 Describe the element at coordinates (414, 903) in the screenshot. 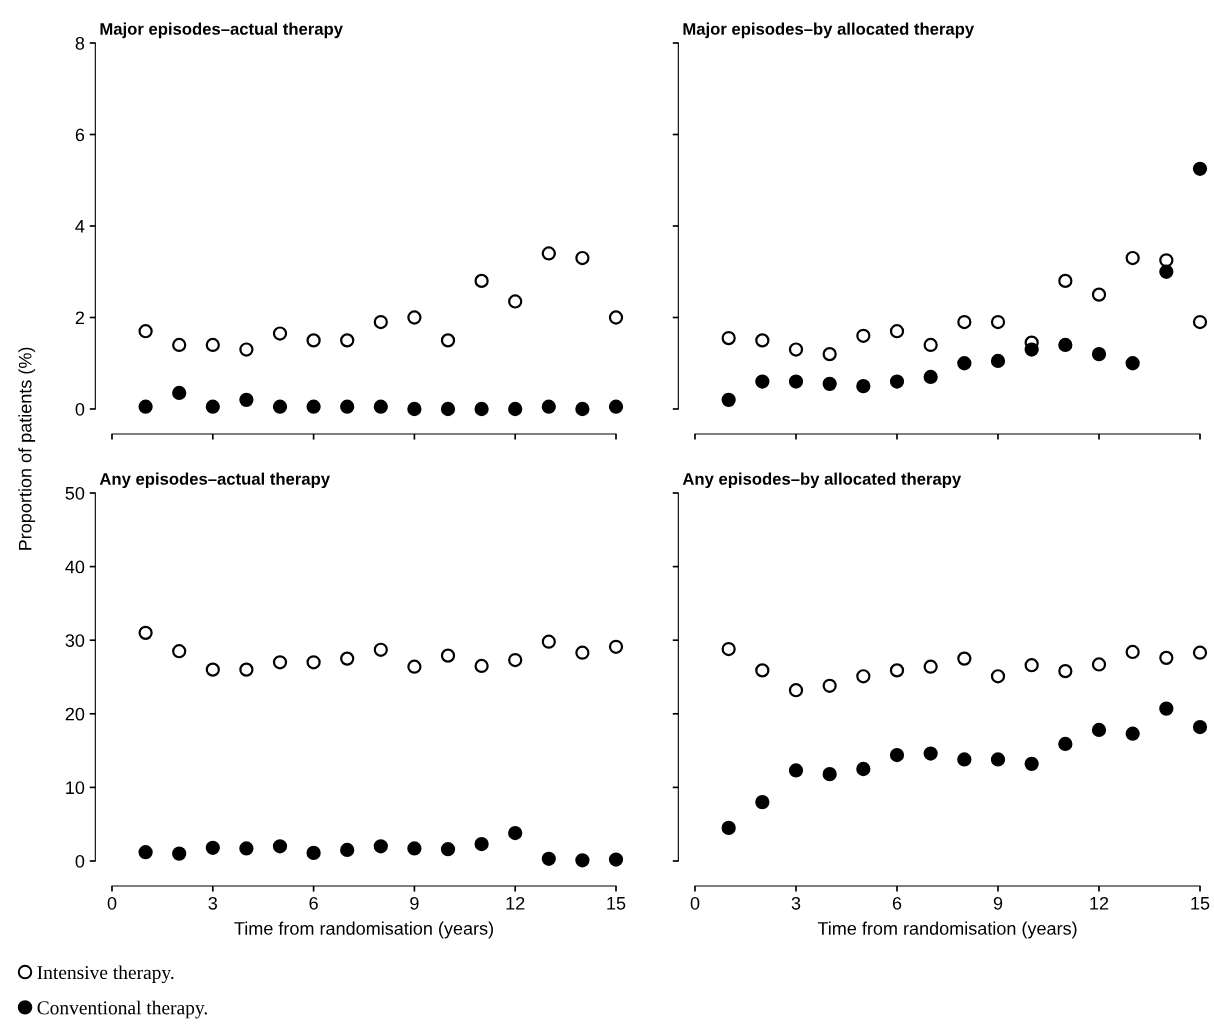

I see `x-tick-label: 9` at that location.